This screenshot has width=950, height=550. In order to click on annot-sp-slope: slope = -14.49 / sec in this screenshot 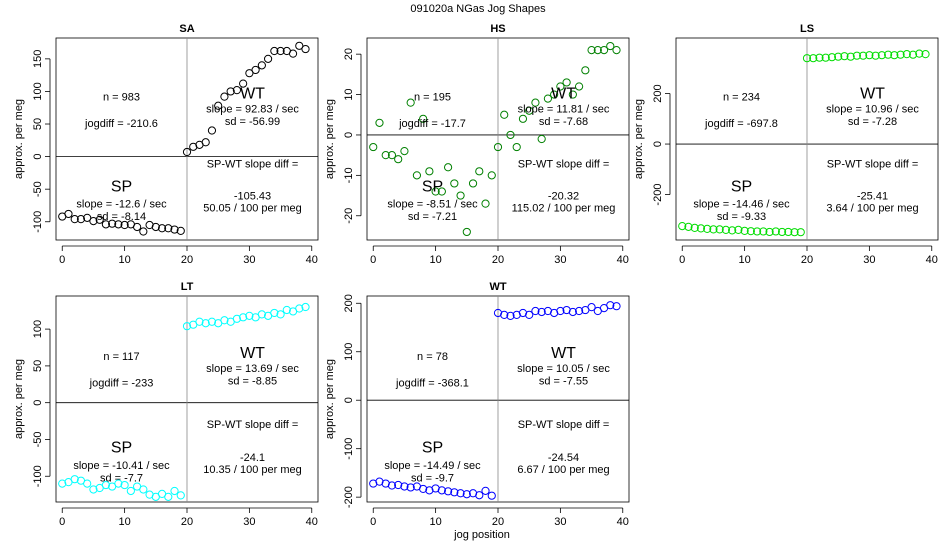, I will do `click(432, 466)`.